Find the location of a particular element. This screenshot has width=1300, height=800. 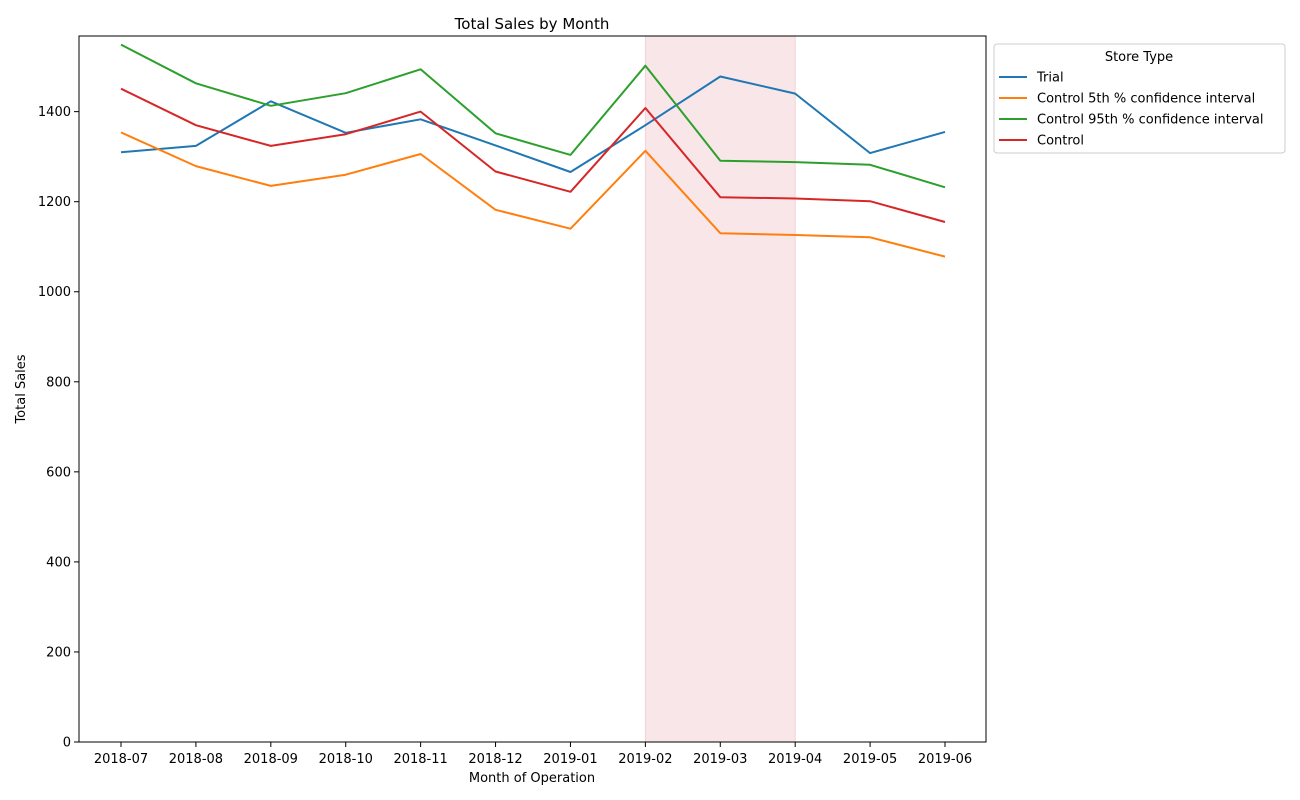

legend-label-1: Control 5th % confidence interval is located at coordinates (1146, 99).